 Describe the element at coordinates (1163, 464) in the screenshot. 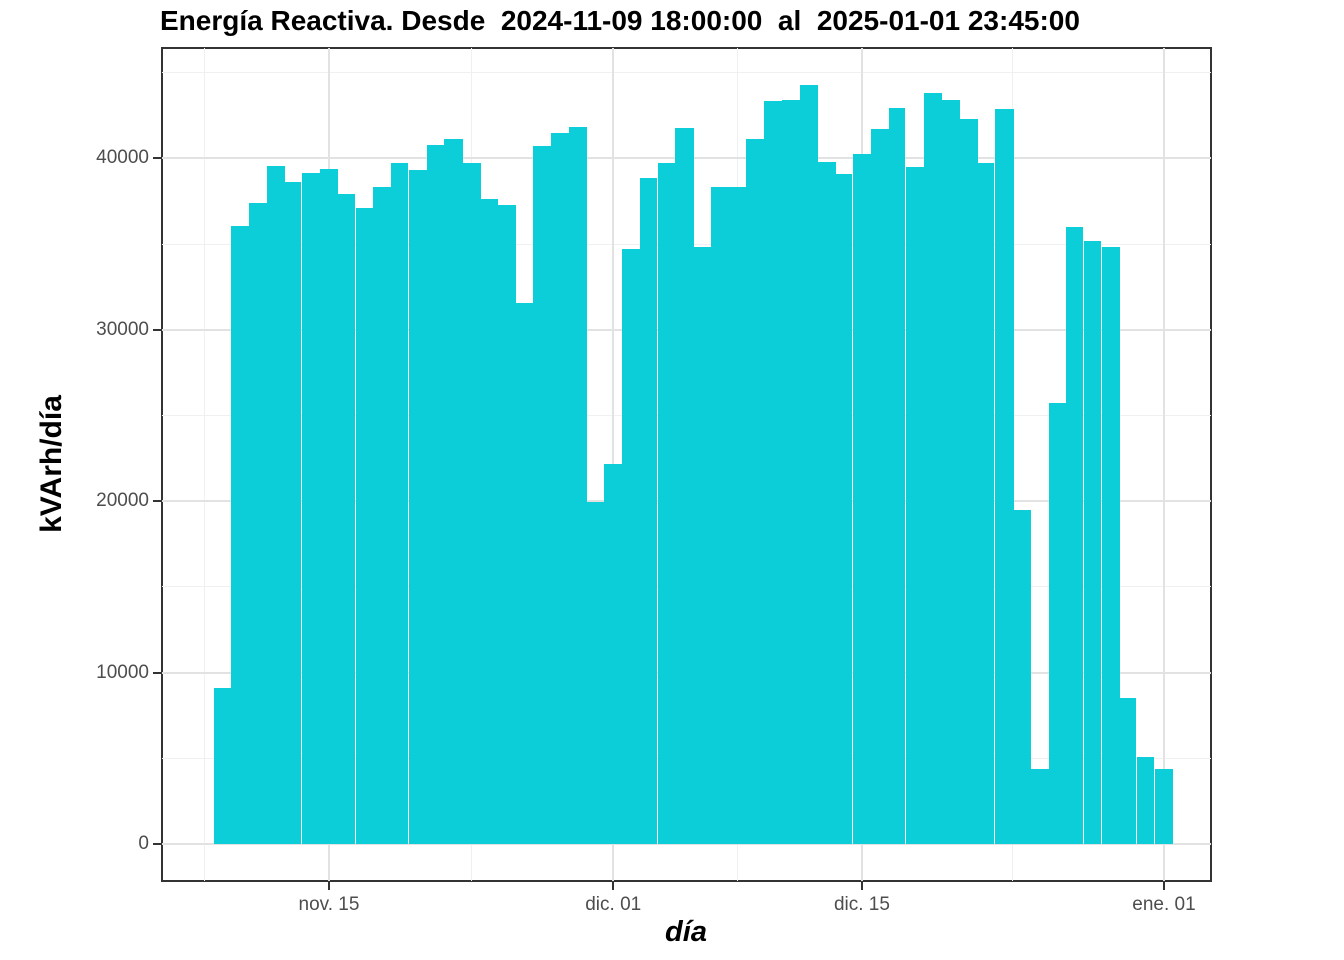

I see `x-major-gridline` at that location.